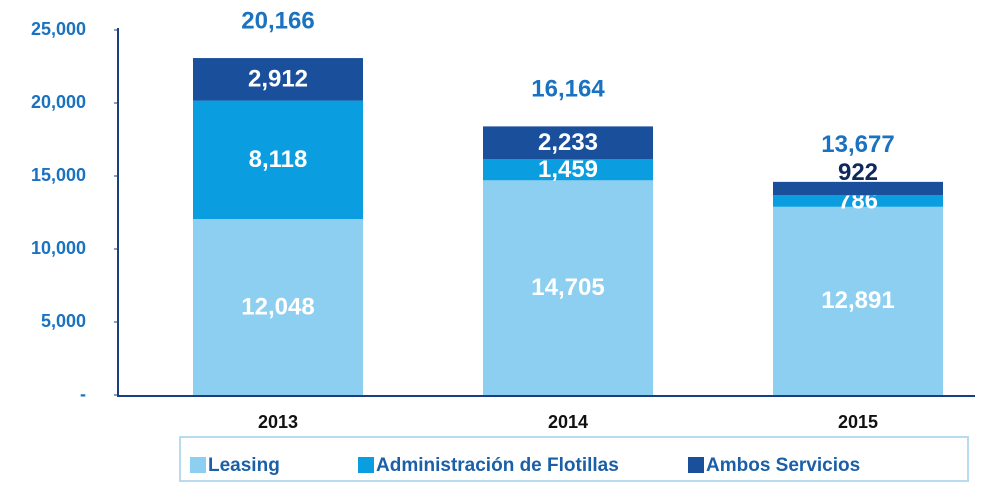  What do you see at coordinates (497, 465) in the screenshot?
I see `legend-label: Administración de Flotillas` at bounding box center [497, 465].